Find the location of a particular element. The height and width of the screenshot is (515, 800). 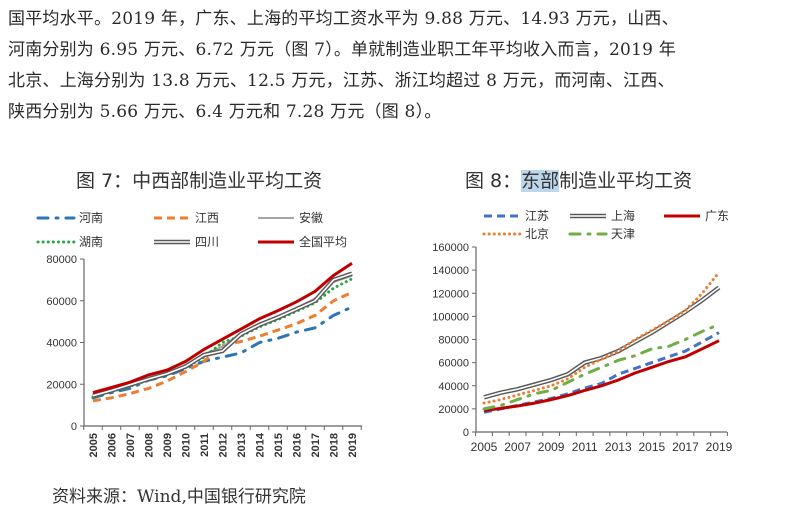

legend-item: 上海 is located at coordinates (601, 215).